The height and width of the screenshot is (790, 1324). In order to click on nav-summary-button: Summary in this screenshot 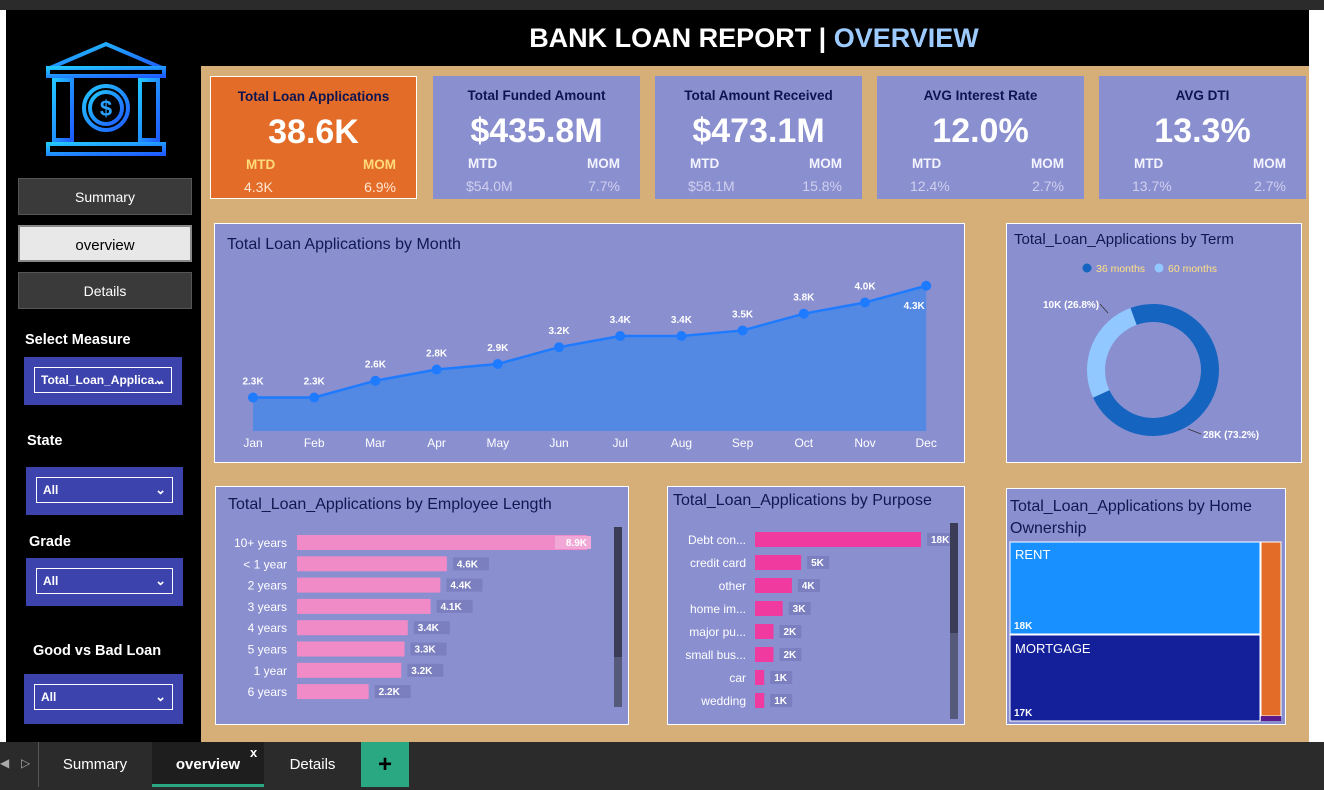, I will do `click(105, 196)`.